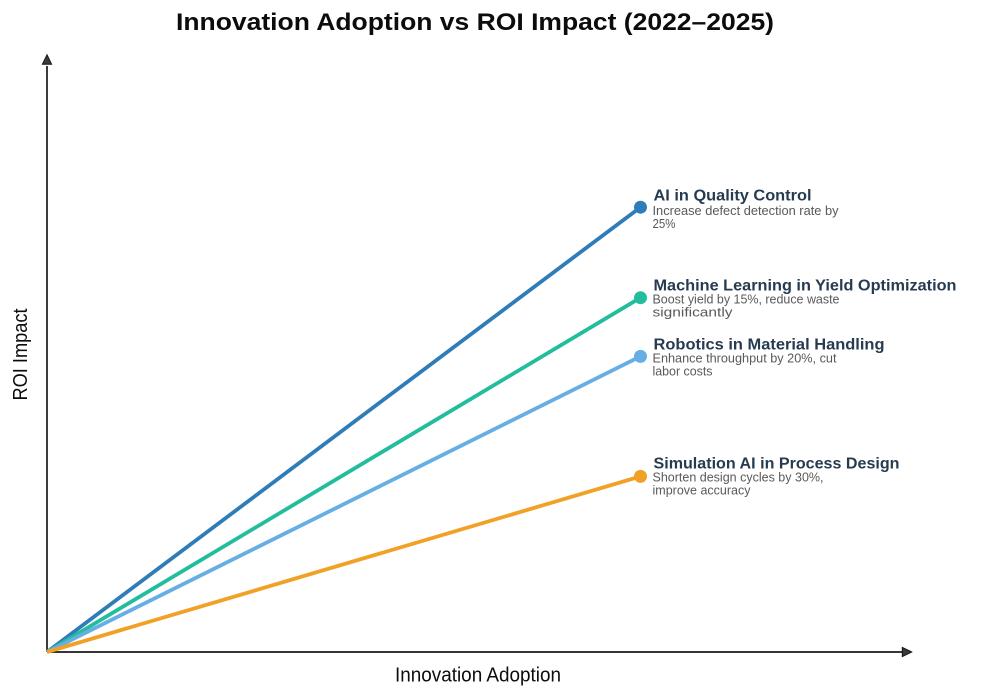  Describe the element at coordinates (769, 345) in the screenshot. I see `svg-text: Robotics in Material Handling` at that location.